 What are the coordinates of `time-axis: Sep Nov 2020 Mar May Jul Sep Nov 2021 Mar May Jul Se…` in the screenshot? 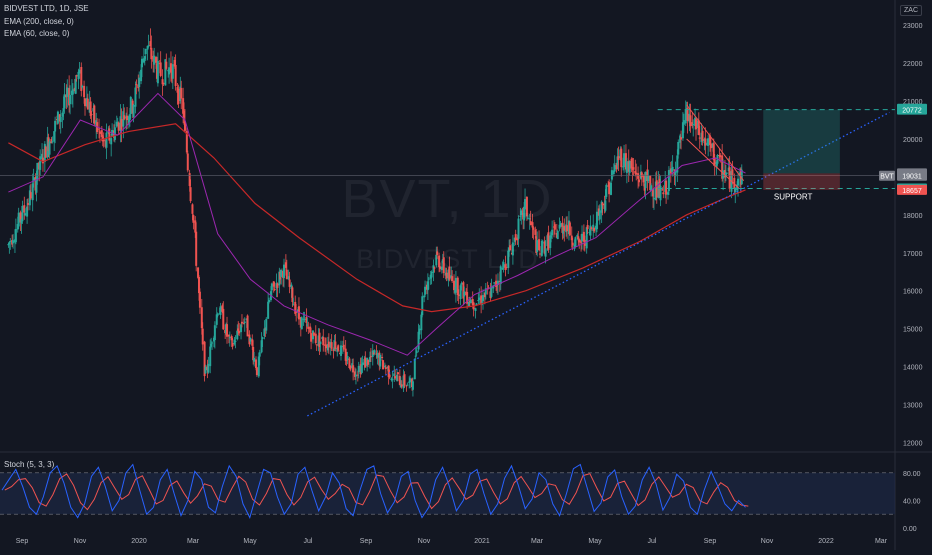 It's located at (452, 541).